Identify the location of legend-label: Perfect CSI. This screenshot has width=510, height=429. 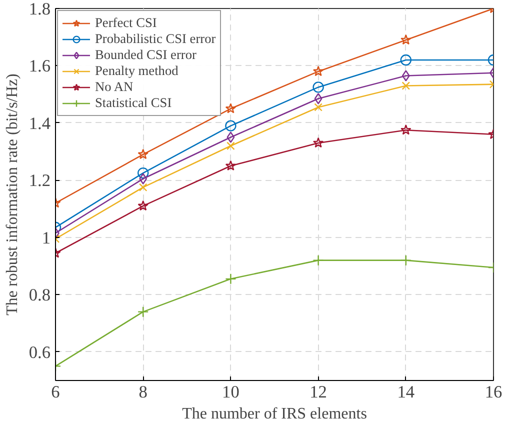
(126, 23).